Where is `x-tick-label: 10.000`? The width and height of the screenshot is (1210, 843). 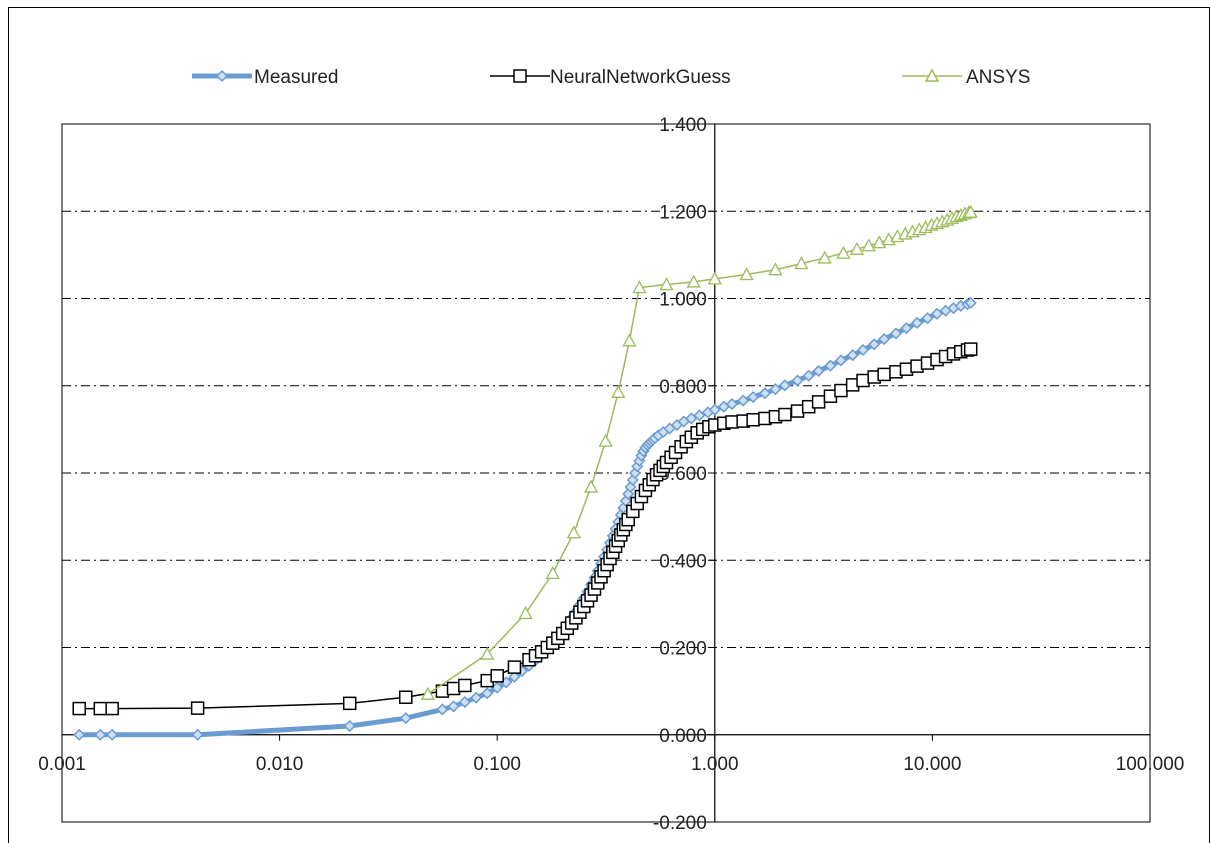
x-tick-label: 10.000 is located at coordinates (932, 764).